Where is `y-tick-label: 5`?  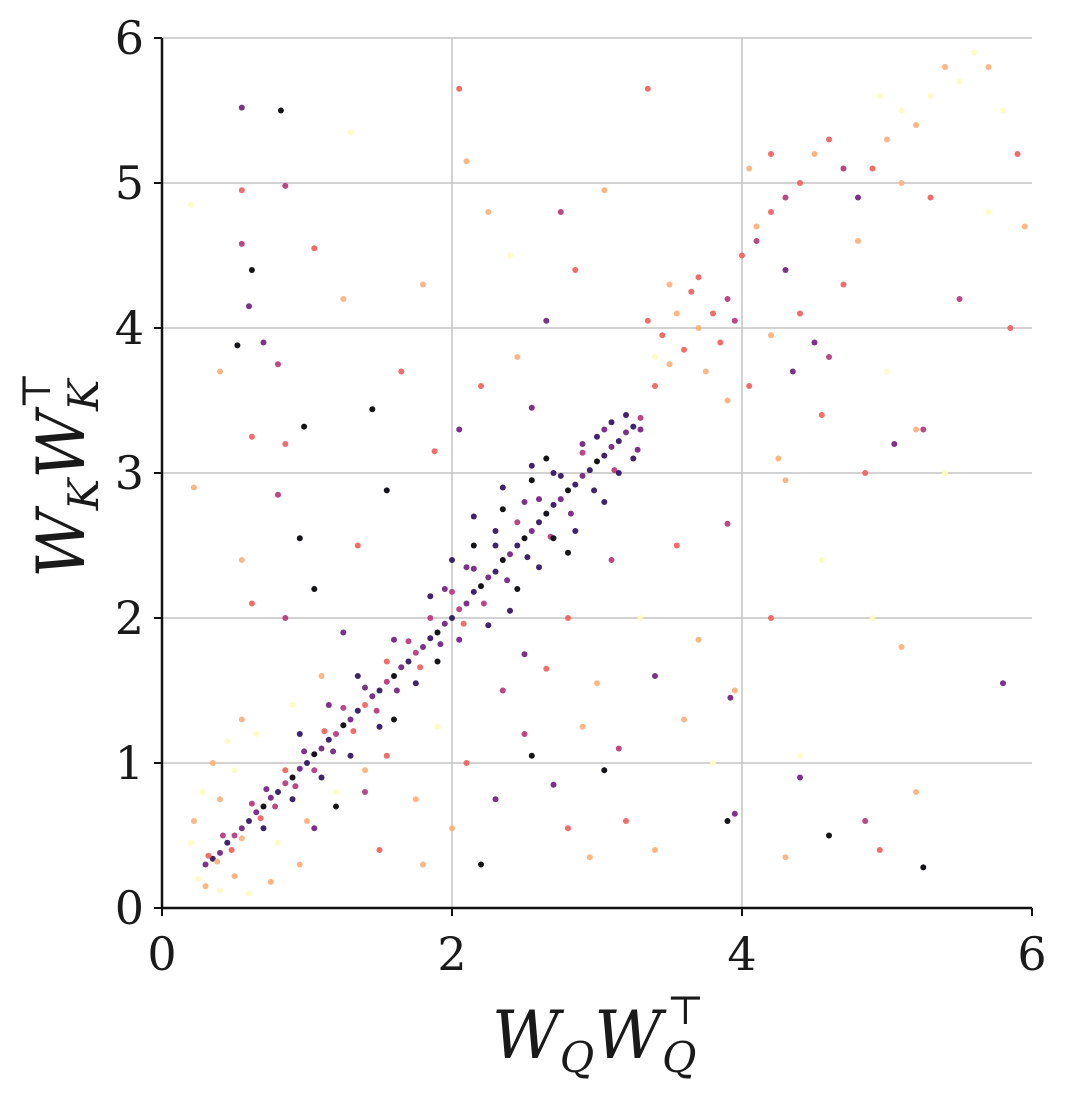
y-tick-label: 5 is located at coordinates (129, 183).